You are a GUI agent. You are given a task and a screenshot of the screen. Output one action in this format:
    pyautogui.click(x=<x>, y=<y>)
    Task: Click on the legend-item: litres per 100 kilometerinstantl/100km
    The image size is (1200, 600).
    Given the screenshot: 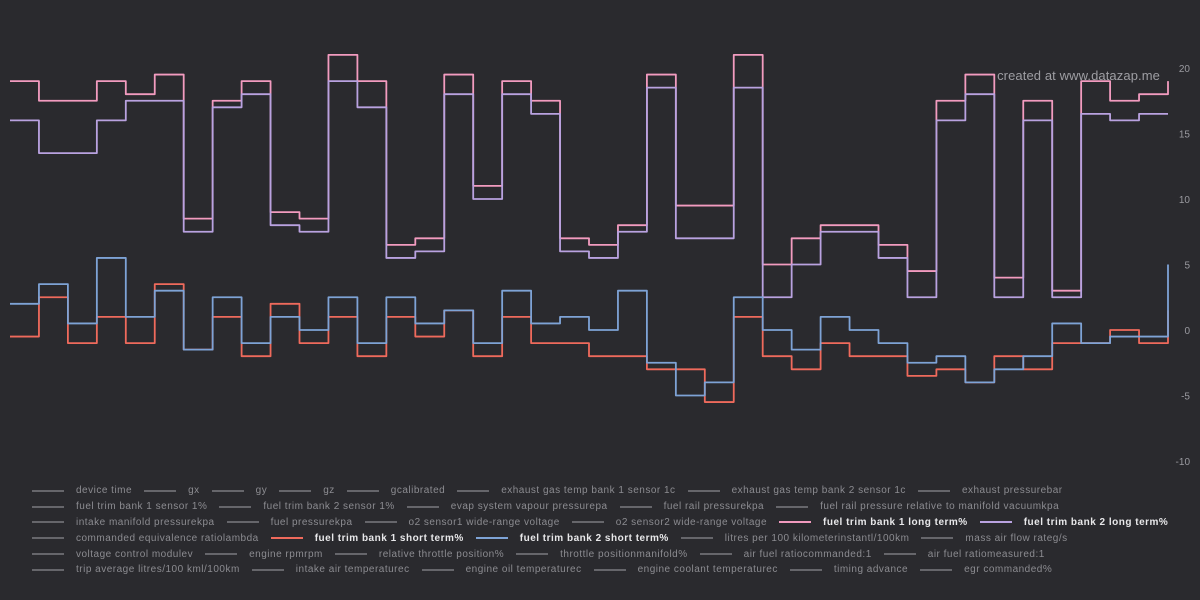 What is the action you would take?
    pyautogui.click(x=795, y=538)
    